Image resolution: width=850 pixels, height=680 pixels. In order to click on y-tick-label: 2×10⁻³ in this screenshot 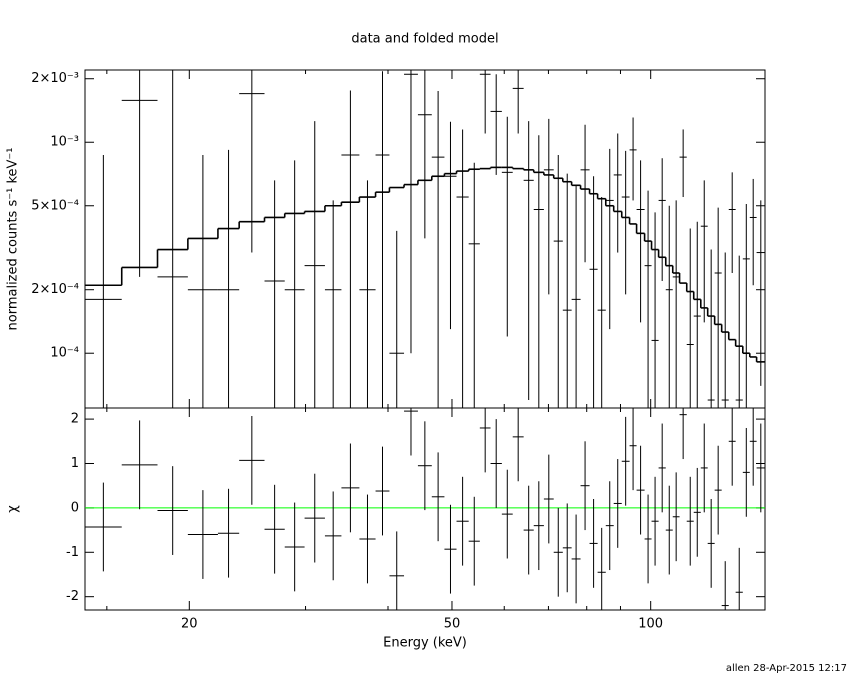, I will do `click(55, 78)`.